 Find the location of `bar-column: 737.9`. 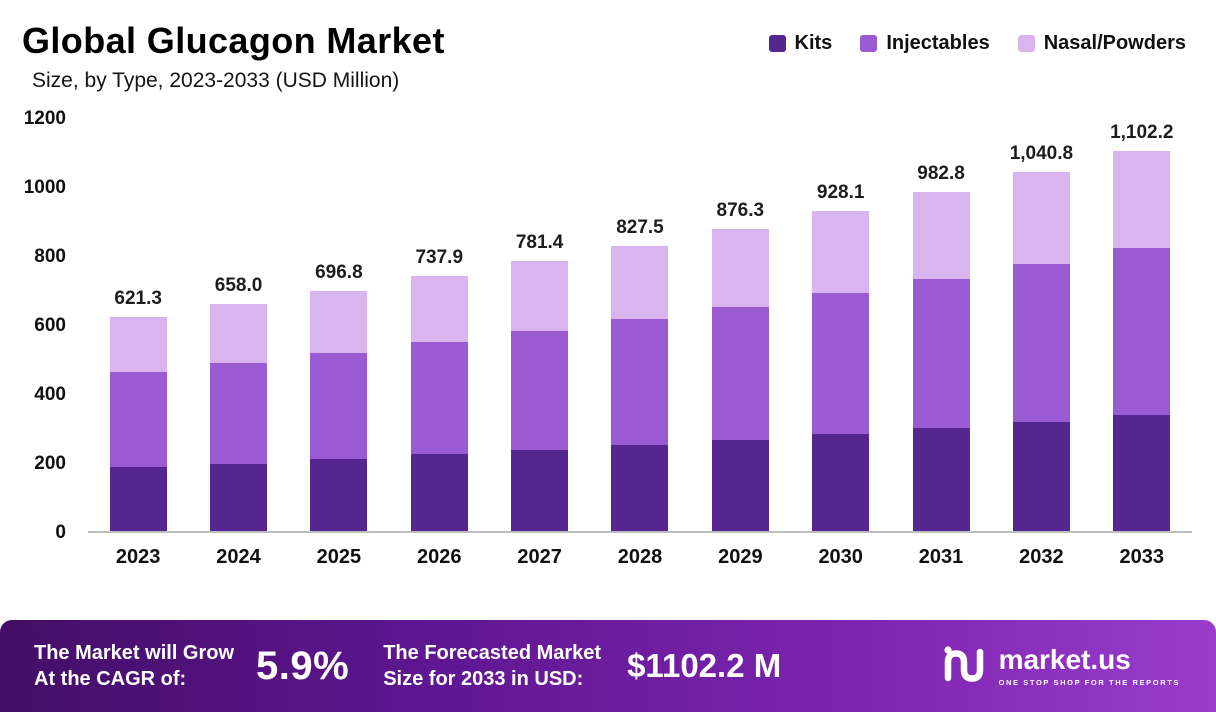

bar-column: 737.9 is located at coordinates (439, 389).